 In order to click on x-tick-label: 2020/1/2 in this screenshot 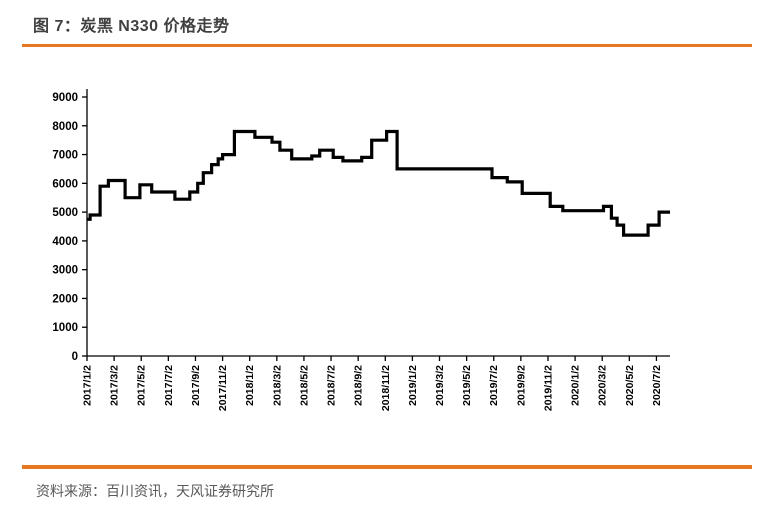, I will do `click(576, 385)`.